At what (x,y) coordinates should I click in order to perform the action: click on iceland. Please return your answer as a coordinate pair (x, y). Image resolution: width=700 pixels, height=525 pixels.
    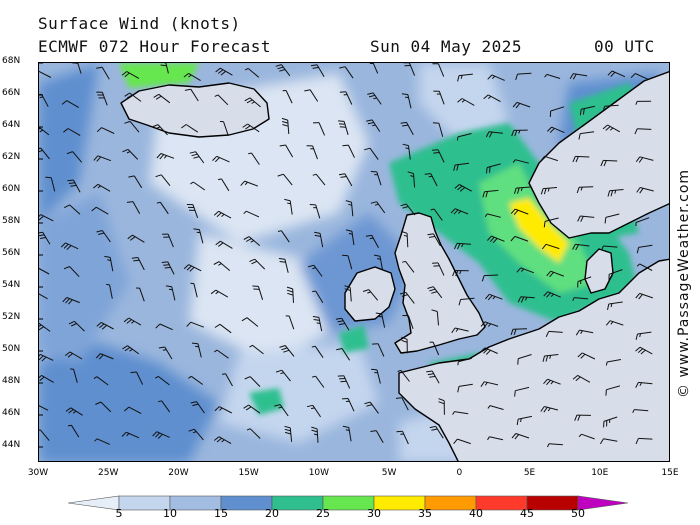
    Looking at the image, I should click on (195, 110).